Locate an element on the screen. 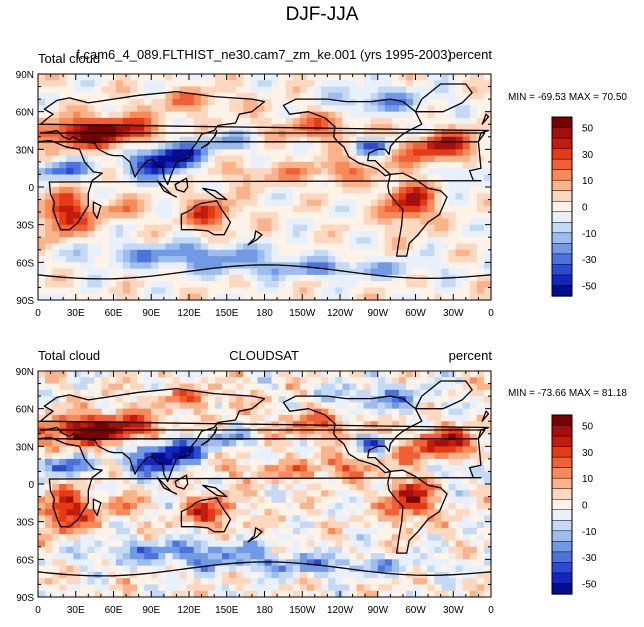  min-max-readout: MIN = -69.53 MAX = 70.50 is located at coordinates (567, 97).